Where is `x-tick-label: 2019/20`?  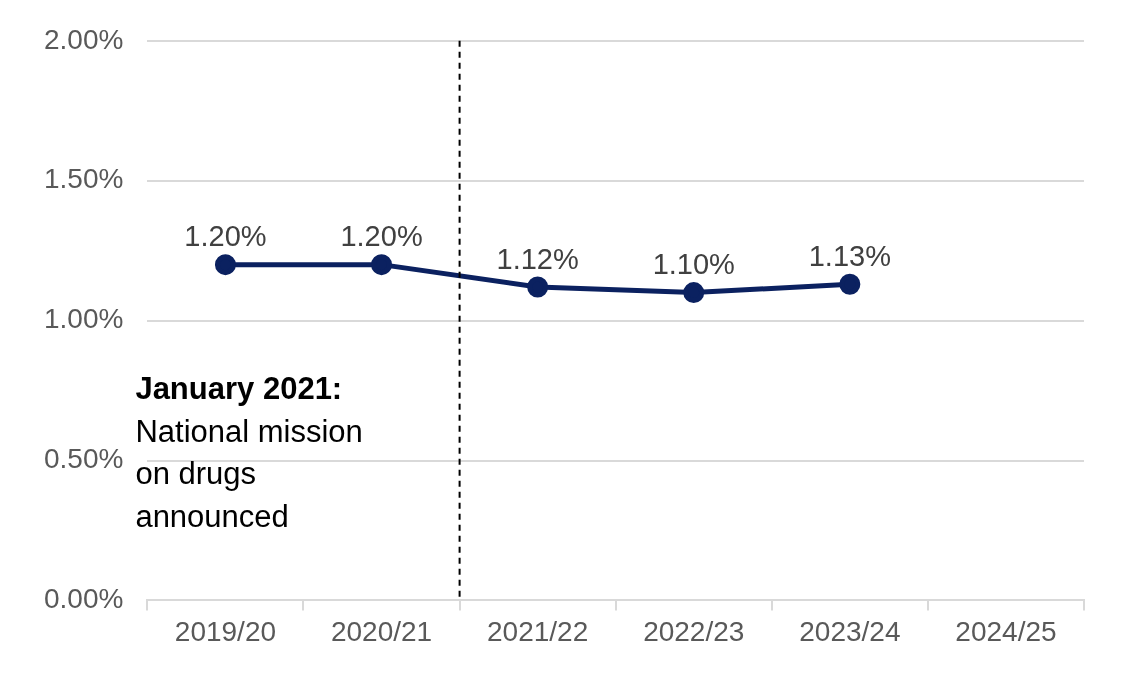 x-tick-label: 2019/20 is located at coordinates (225, 631).